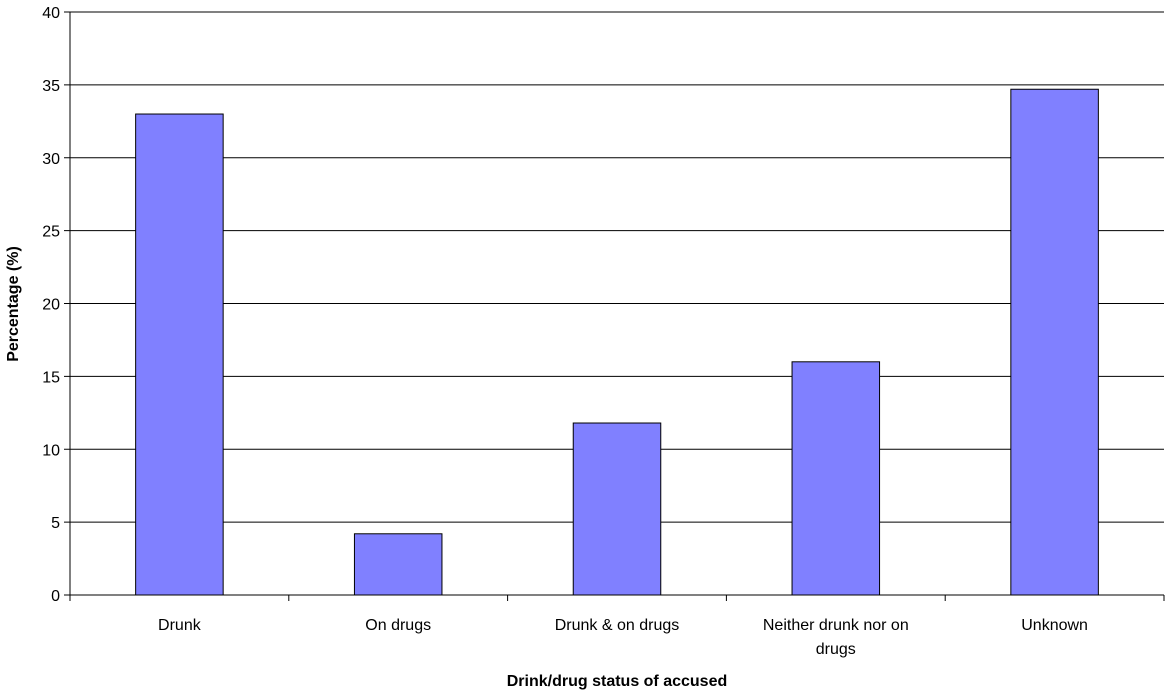  Describe the element at coordinates (836, 625) in the screenshot. I see `x-tick-label-line: Neither drunk nor on` at that location.